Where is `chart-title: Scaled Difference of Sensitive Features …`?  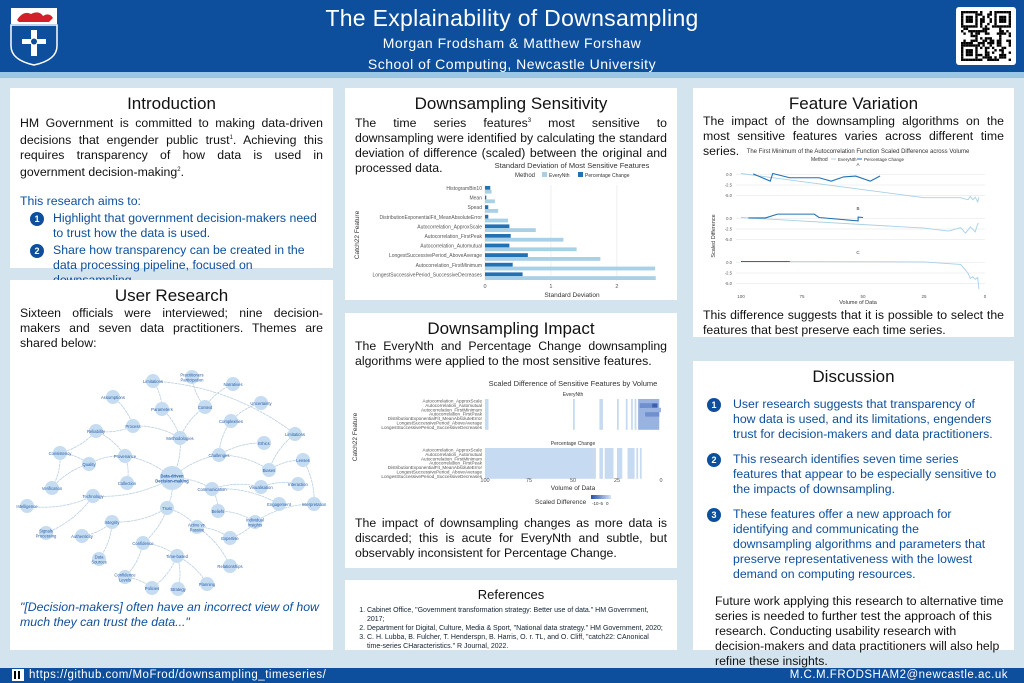 chart-title: Scaled Difference of Sensitive Features … is located at coordinates (573, 383).